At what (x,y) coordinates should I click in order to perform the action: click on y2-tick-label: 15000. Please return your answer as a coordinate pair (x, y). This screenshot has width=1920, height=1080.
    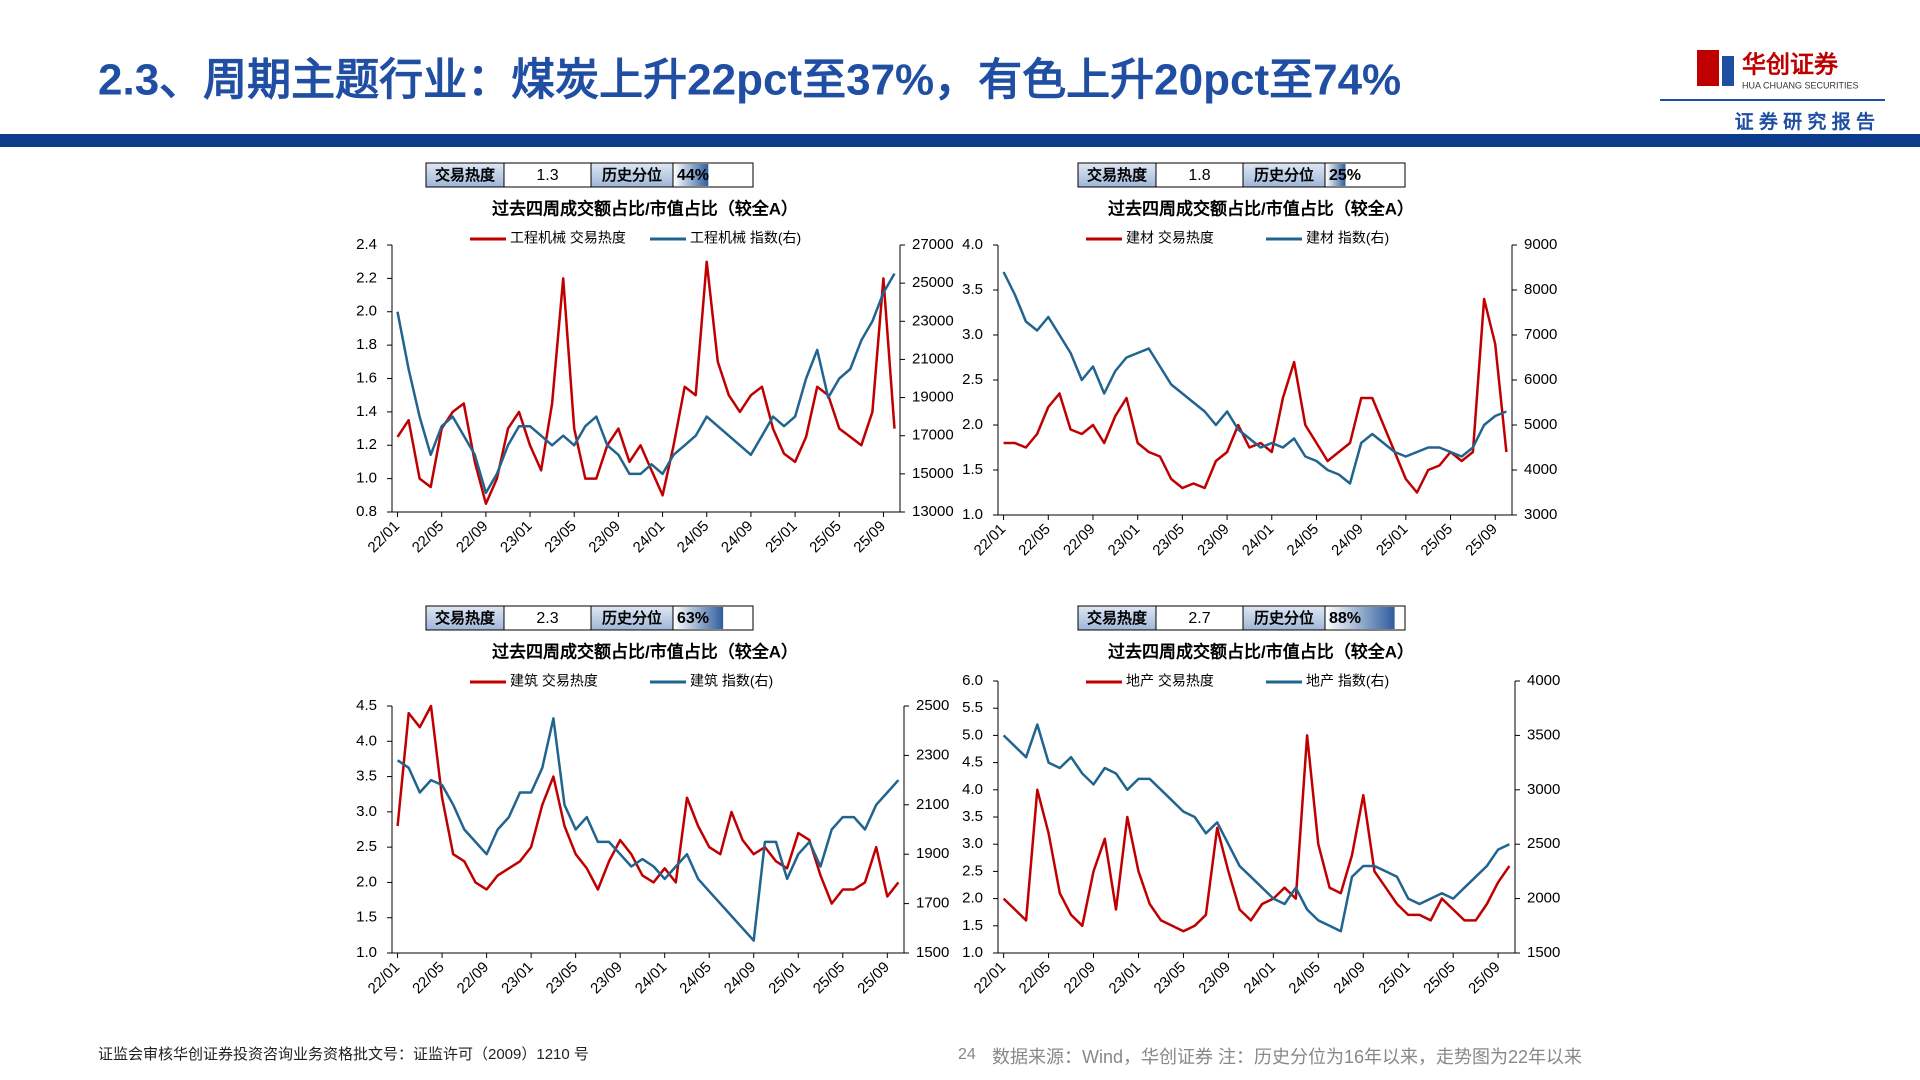
    Looking at the image, I should click on (933, 473).